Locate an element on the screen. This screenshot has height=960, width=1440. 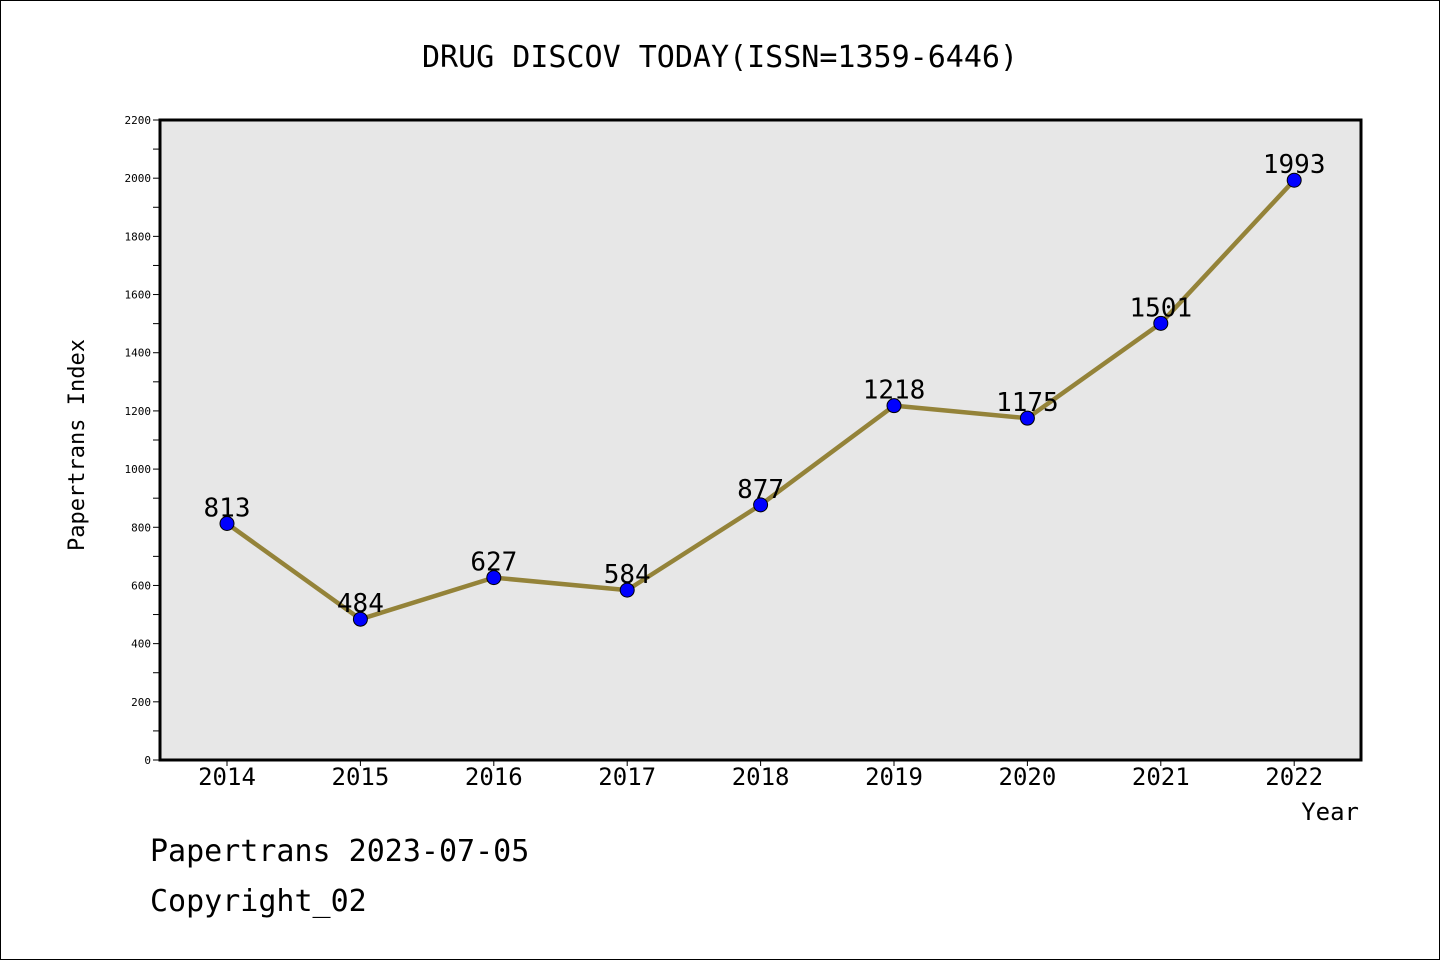
data-label: 1993 is located at coordinates (1294, 165).